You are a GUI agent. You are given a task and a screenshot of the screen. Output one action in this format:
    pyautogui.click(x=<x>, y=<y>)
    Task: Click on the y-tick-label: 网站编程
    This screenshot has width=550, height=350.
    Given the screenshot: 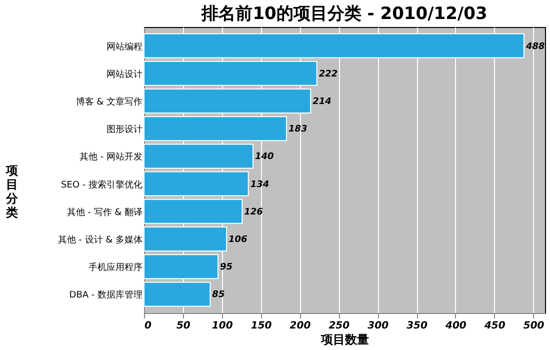 What is the action you would take?
    pyautogui.click(x=124, y=46)
    